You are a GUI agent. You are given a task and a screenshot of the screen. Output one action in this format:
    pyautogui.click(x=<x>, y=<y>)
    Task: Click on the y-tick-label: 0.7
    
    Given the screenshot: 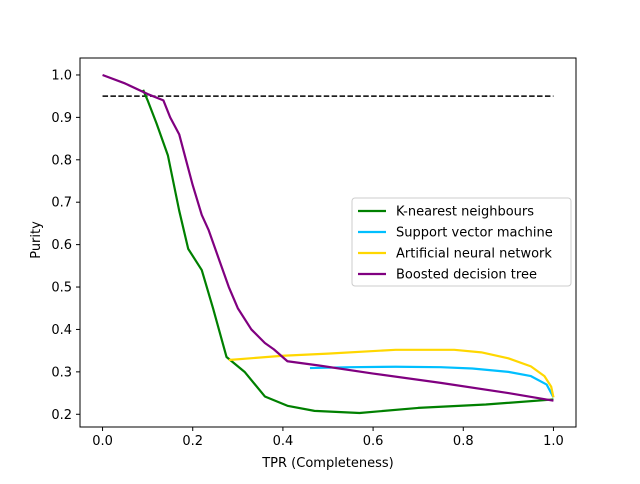 What is the action you would take?
    pyautogui.click(x=61, y=203)
    